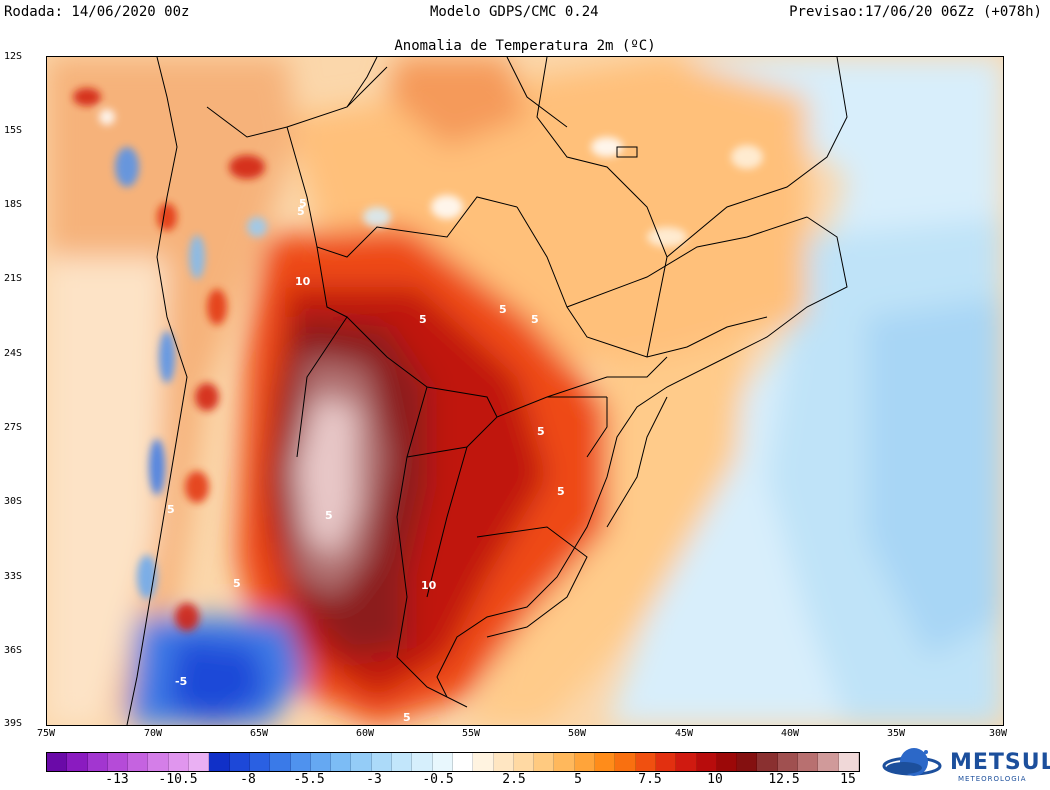  I want to click on colorbar, so click(453, 762).